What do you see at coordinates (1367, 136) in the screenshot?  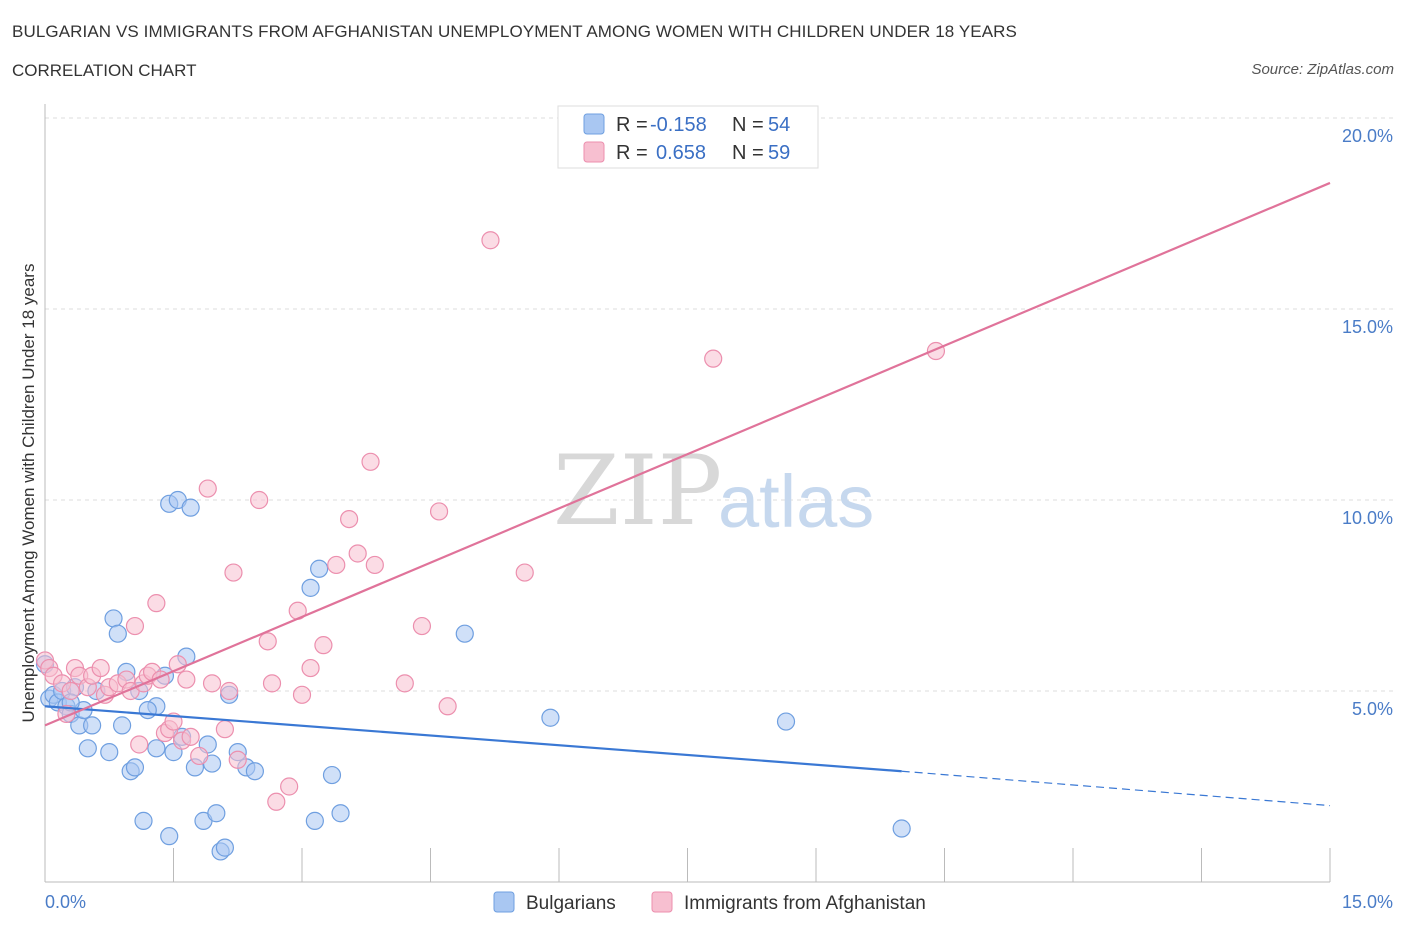 I see `y-tick-label: 20.0%` at bounding box center [1367, 136].